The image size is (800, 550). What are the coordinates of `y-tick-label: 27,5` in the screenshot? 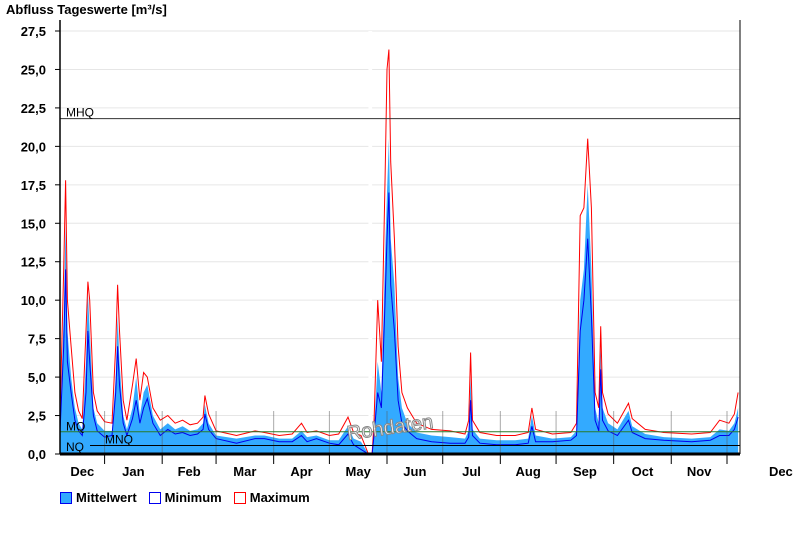 It's located at (33, 31).